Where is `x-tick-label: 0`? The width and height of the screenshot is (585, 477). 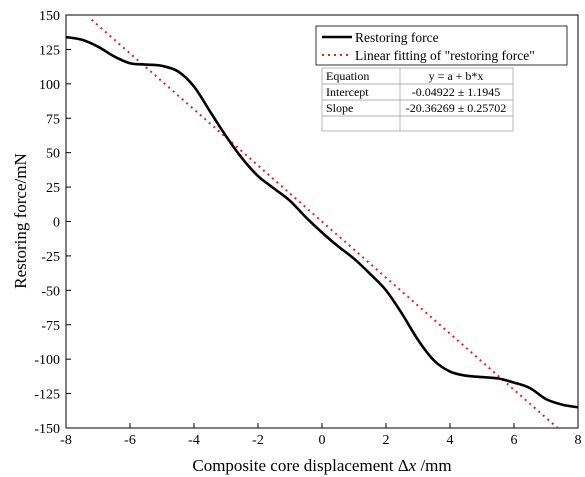 x-tick-label: 0 is located at coordinates (322, 440).